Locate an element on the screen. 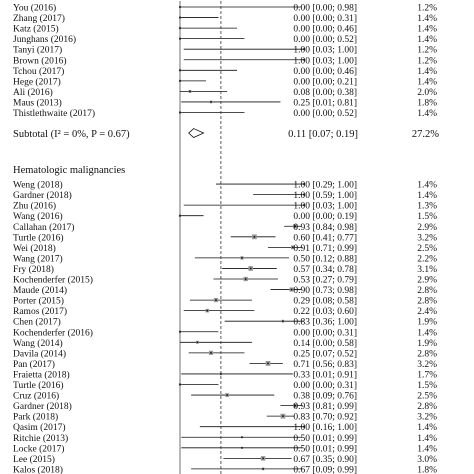 The image size is (474, 474). ci-text: 0.00 [0.00; 0.19] is located at coordinates (325, 217).